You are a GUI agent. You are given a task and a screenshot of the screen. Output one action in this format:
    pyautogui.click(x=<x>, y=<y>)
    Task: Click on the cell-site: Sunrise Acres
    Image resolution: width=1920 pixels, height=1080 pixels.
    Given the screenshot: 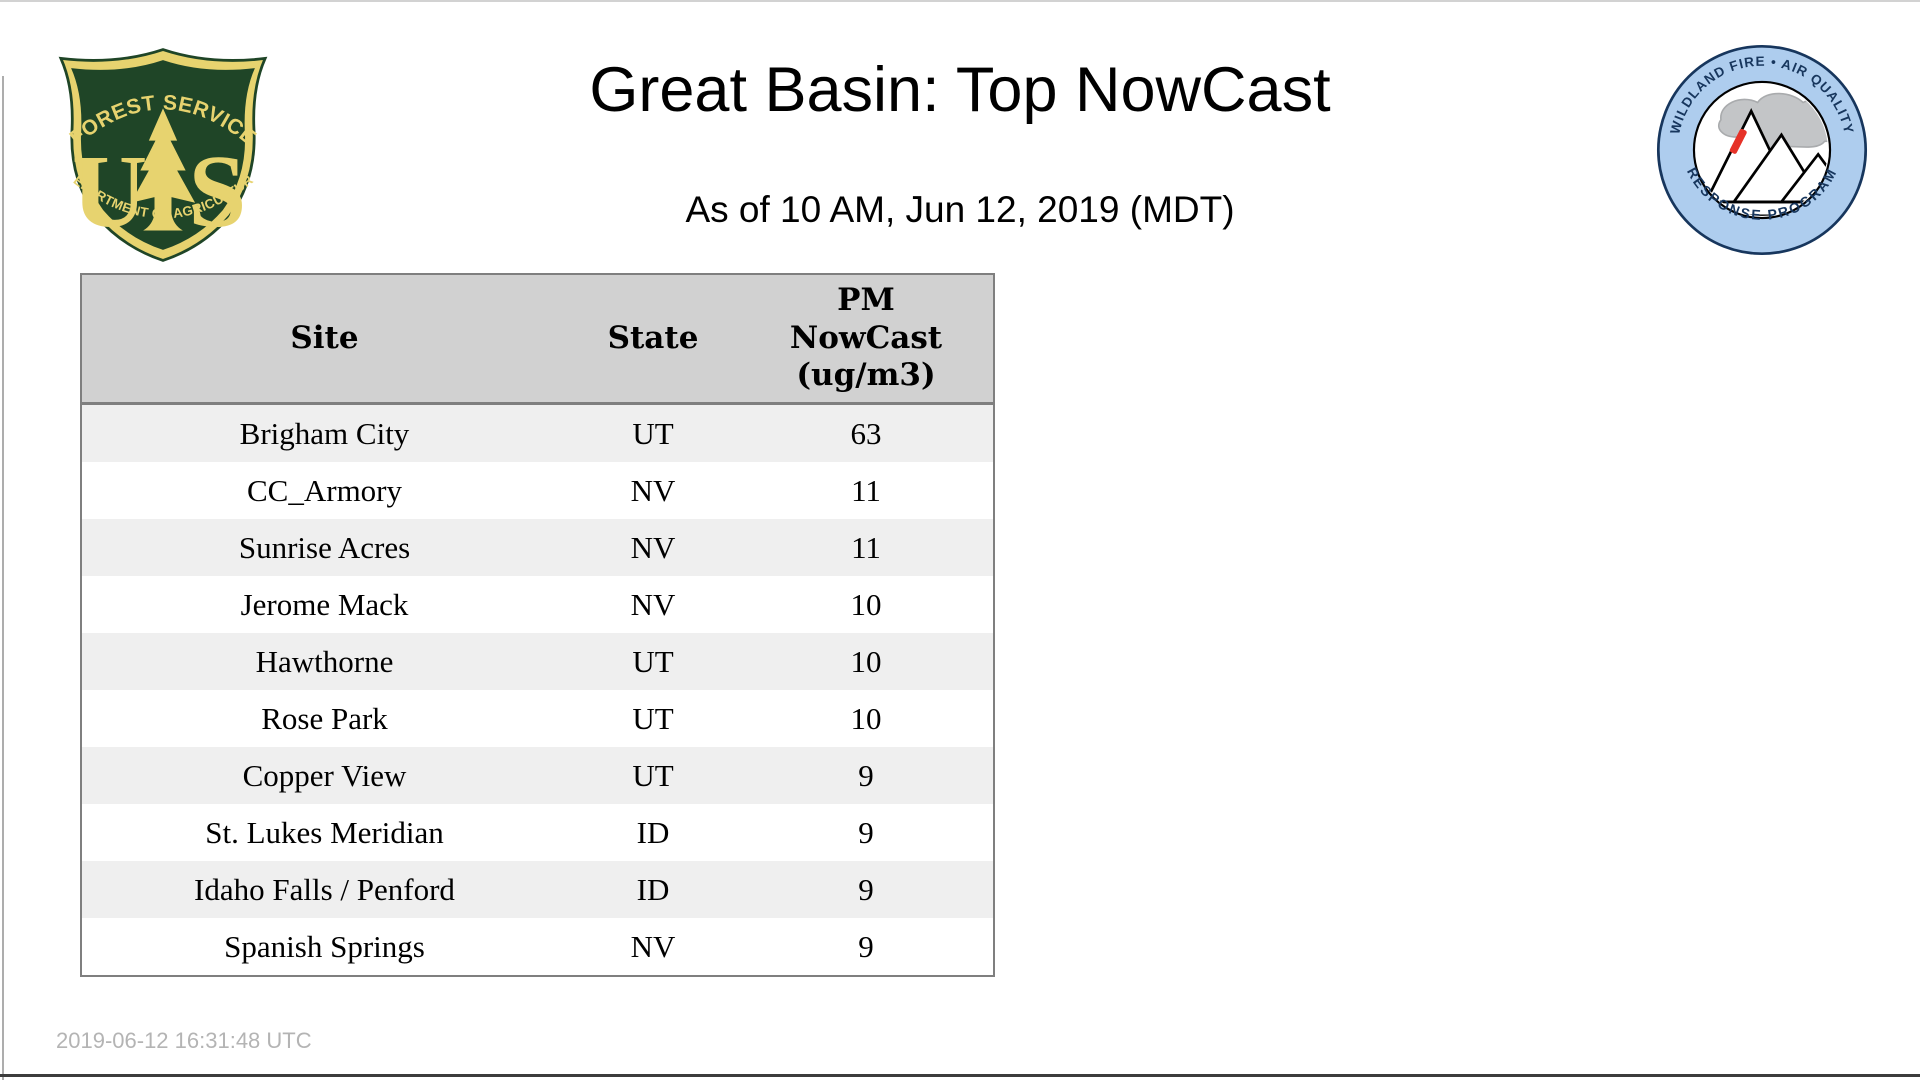 What is the action you would take?
    pyautogui.click(x=324, y=547)
    